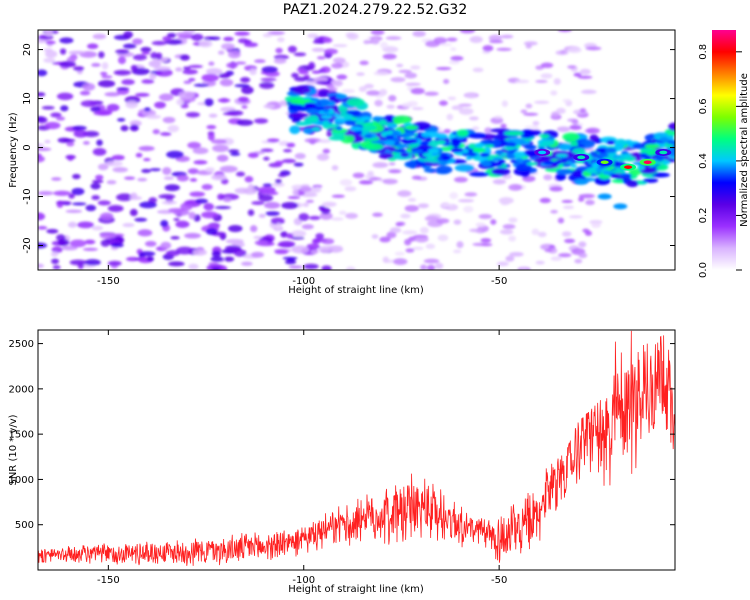  I want to click on spectrogram-ytick-label: 20, so click(27, 49).